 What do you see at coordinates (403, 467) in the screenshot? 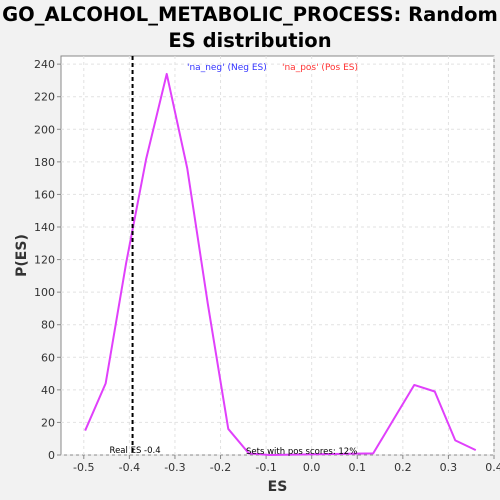
I see `x-tick-label: 0.2` at bounding box center [403, 467].